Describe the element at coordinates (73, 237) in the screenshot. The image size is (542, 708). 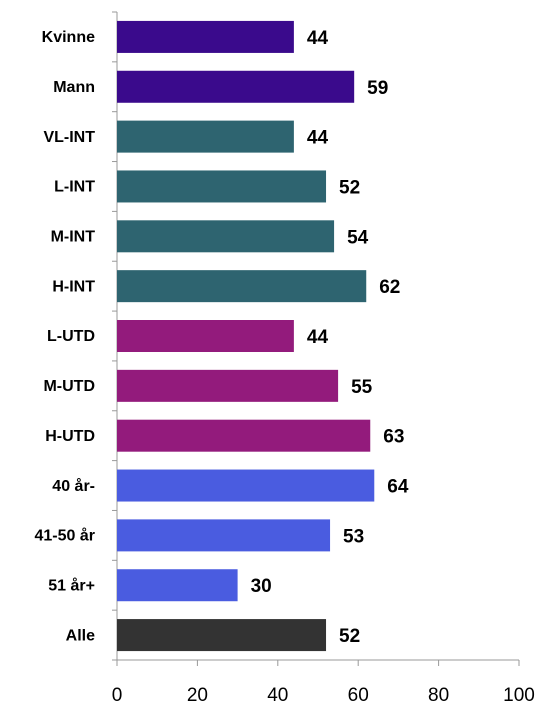
I see `y-tick-label: M-INT` at that location.